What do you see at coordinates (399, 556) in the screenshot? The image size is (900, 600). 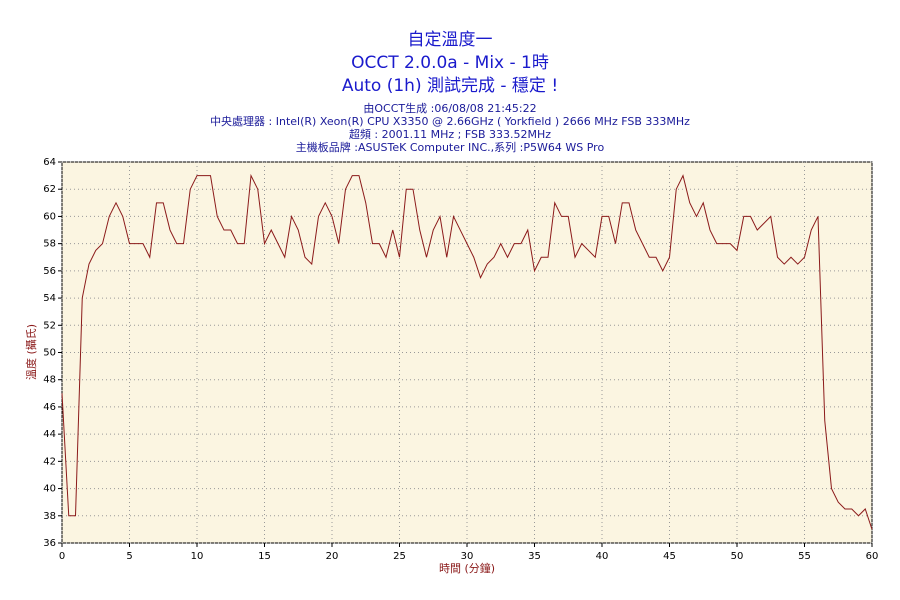 I see `x-tick-label: 25` at bounding box center [399, 556].